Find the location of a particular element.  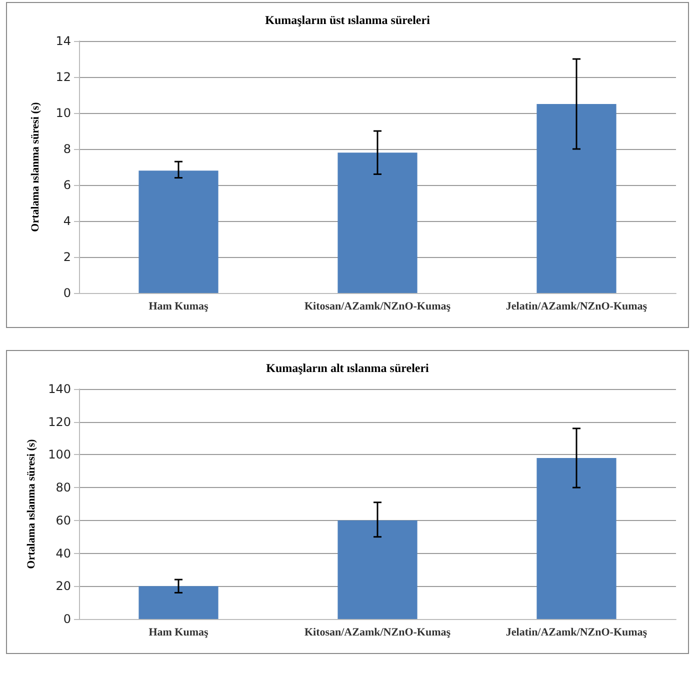

y-tick-label: 10 is located at coordinates (63, 113).